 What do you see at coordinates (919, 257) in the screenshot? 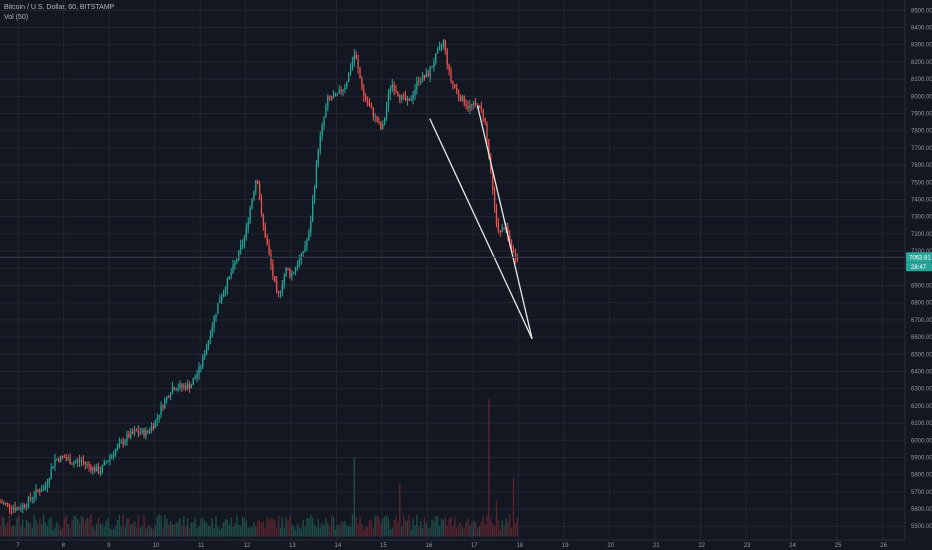
I see `last-price-tag` at bounding box center [919, 257].